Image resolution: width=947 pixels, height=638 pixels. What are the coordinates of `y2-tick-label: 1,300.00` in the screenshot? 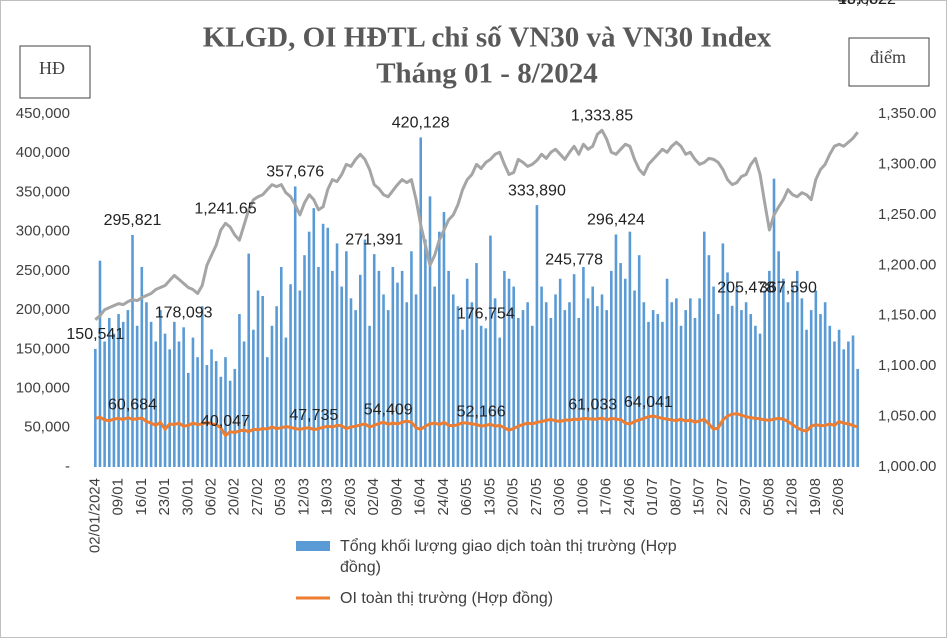 It's located at (907, 163).